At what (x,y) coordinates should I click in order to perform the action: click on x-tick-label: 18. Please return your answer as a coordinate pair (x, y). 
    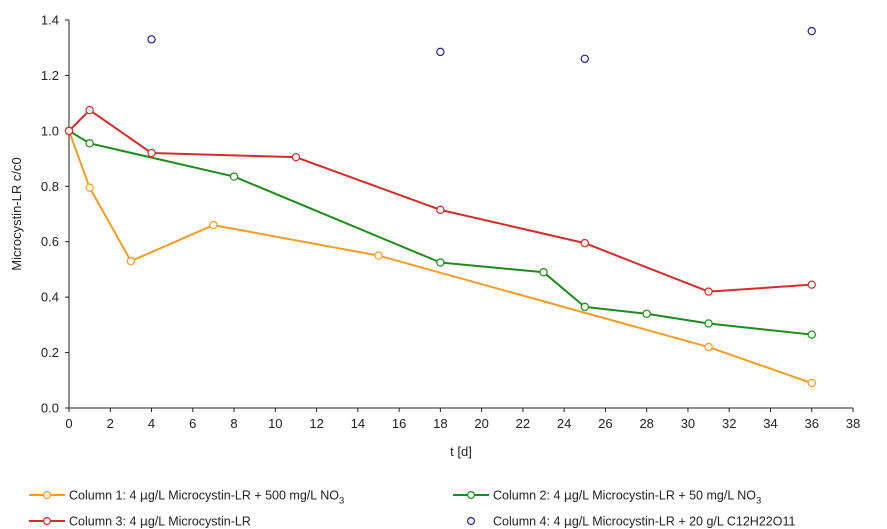
    Looking at the image, I should click on (440, 423).